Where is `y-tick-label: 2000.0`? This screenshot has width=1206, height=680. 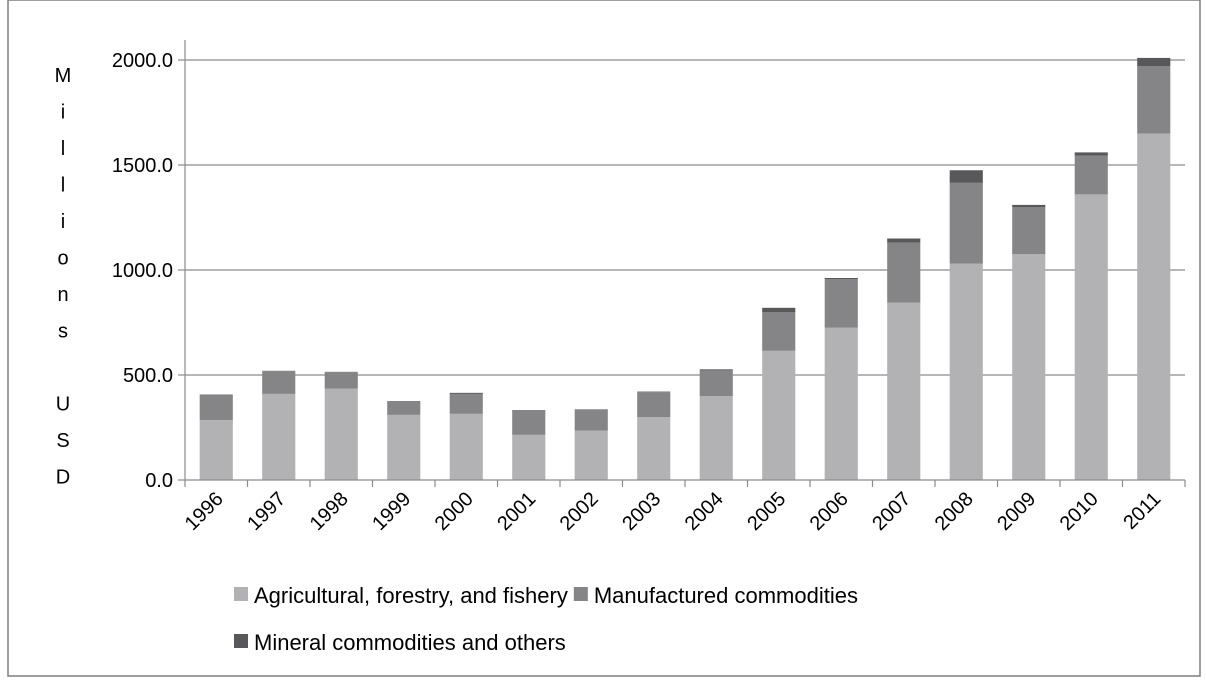
y-tick-label: 2000.0 is located at coordinates (142, 61).